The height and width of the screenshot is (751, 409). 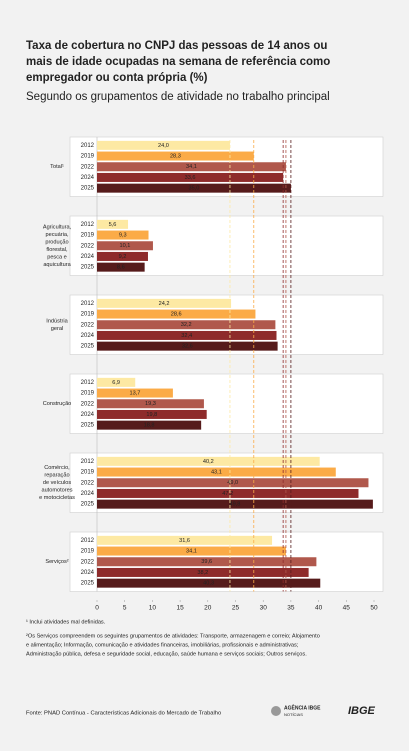 I want to click on category-label: geral, so click(x=57, y=329).